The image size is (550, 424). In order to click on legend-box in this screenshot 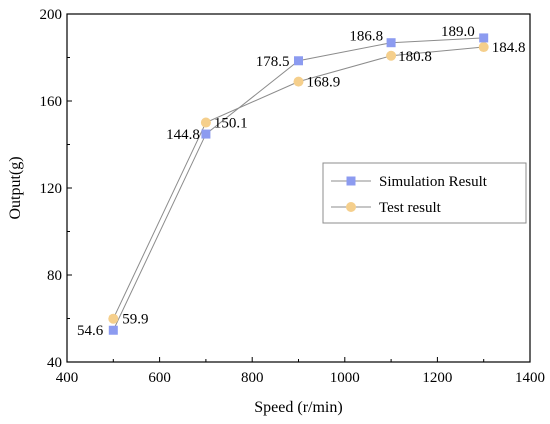, I will do `click(424, 193)`.